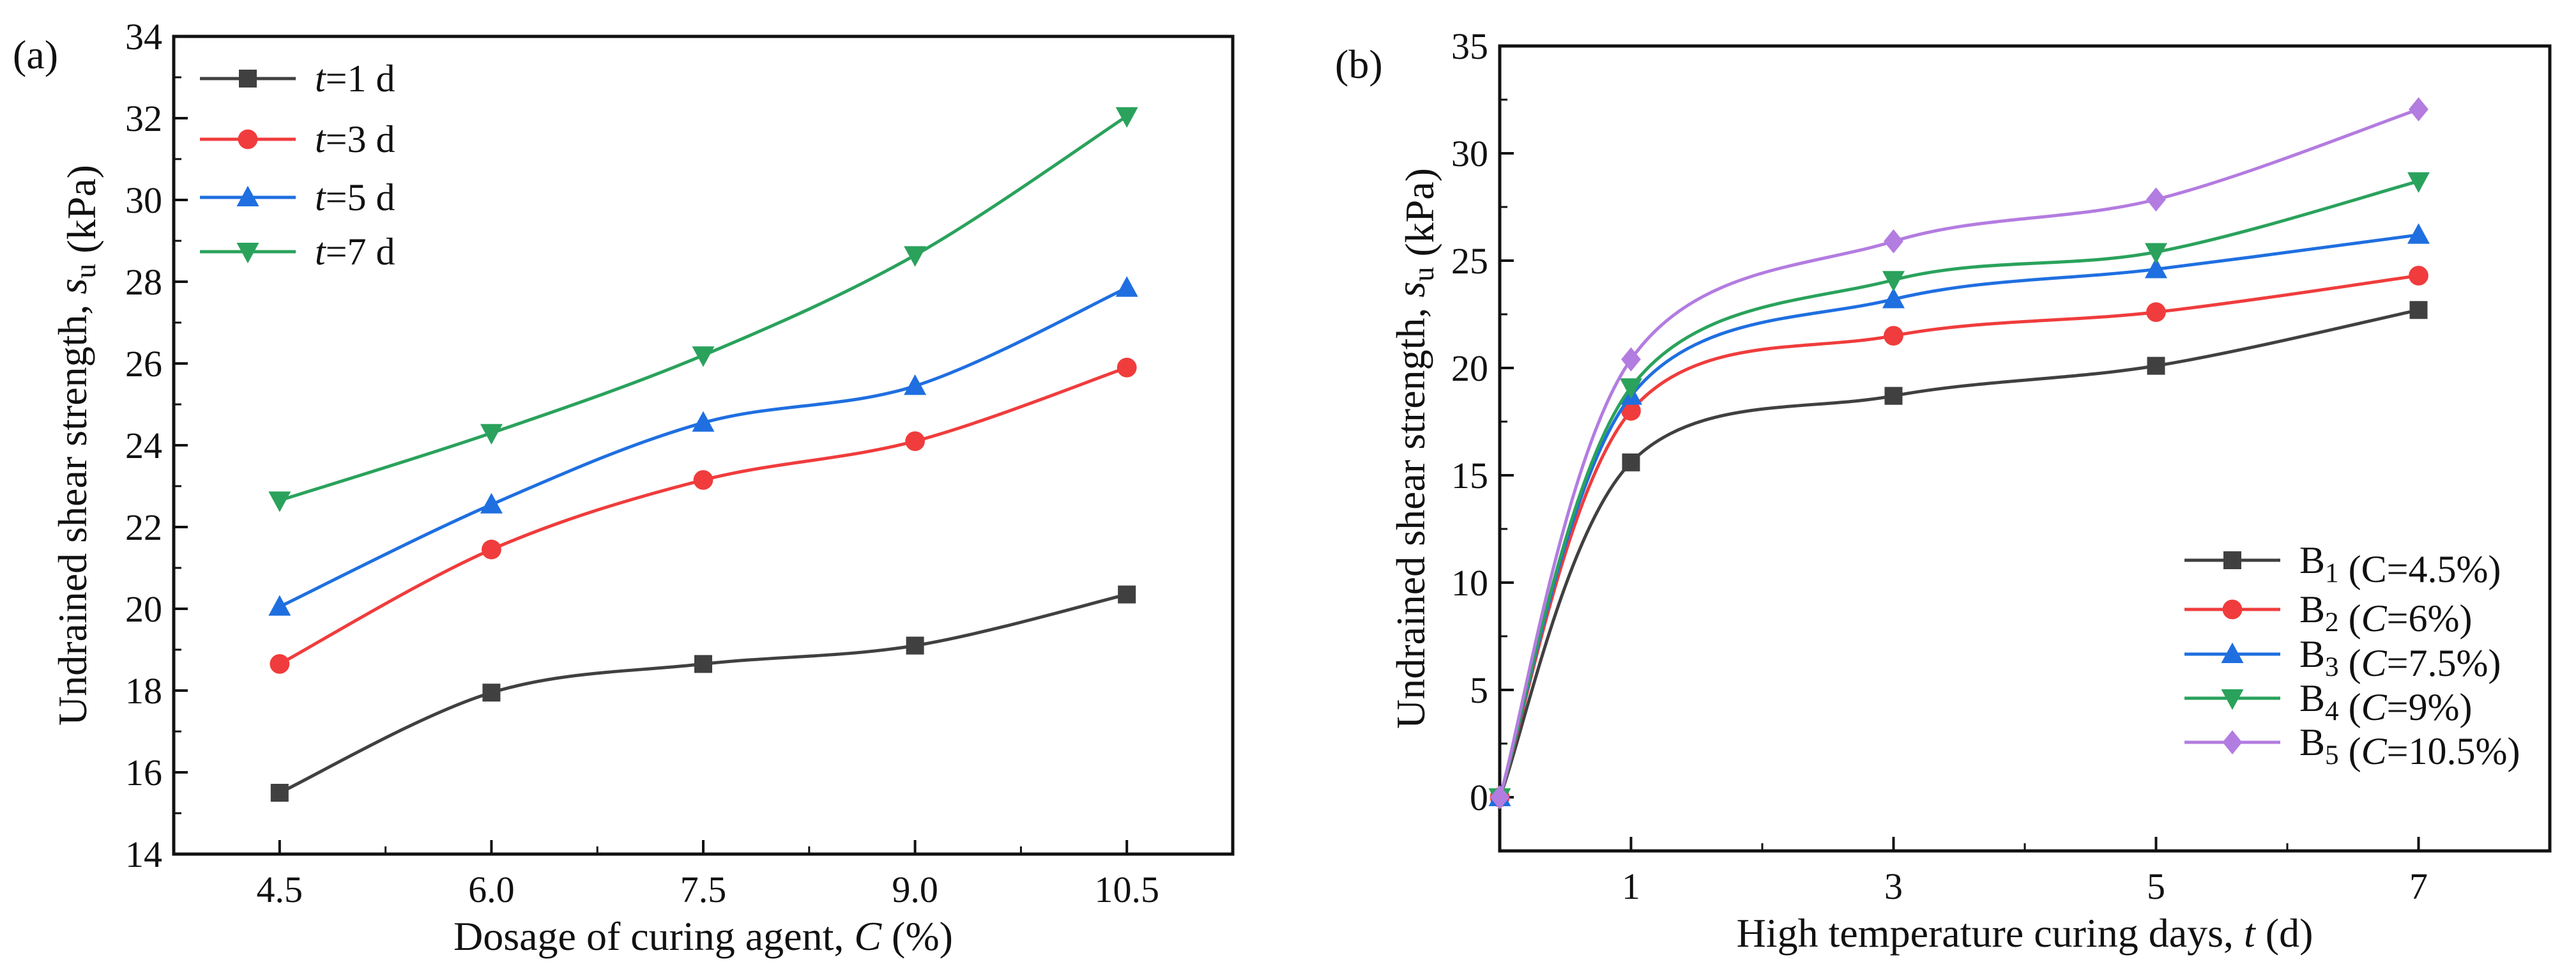 This screenshot has height=971, width=2576. Describe the element at coordinates (143, 691) in the screenshot. I see `y-tick-label: 18` at that location.